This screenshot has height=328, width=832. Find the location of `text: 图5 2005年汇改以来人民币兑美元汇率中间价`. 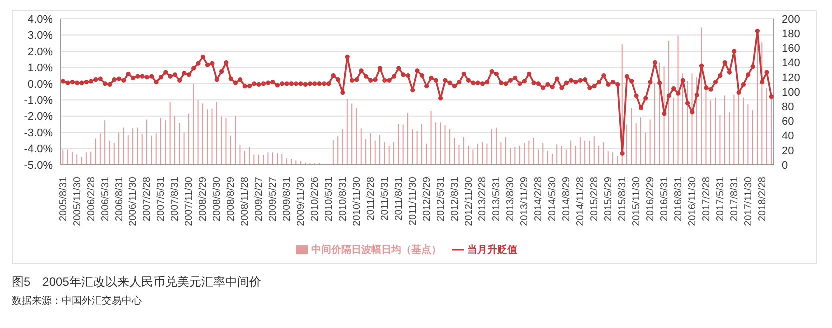

text: 图5 2005年汇改以来人民币兑美元汇率中间价 is located at coordinates (137, 282).